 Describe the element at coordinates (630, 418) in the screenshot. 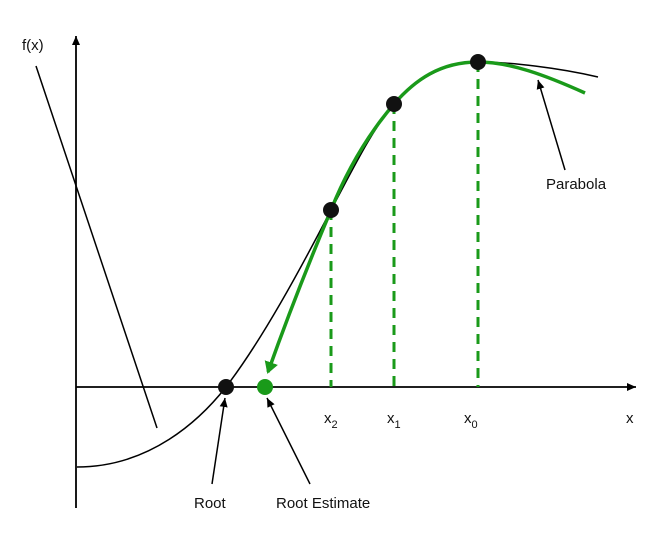

I see `x-axis-label: x` at that location.